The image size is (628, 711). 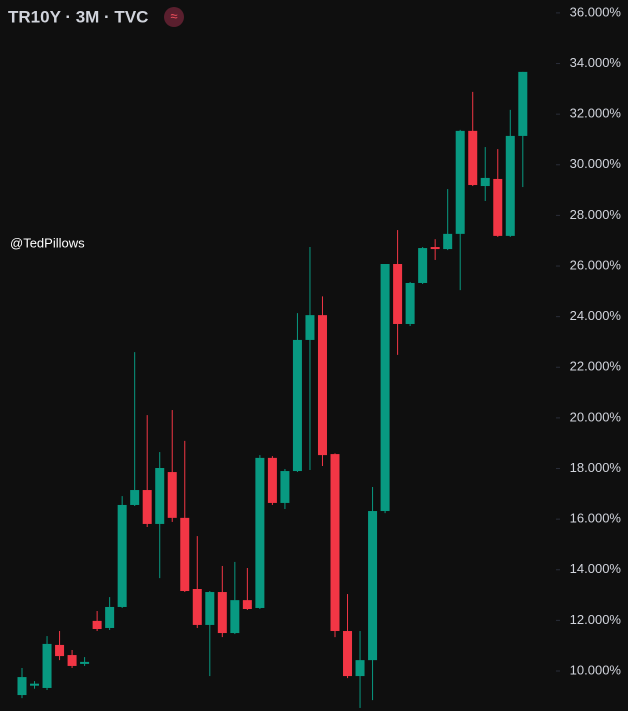 What do you see at coordinates (596, 214) in the screenshot?
I see `y-tick-label: 28.000%` at bounding box center [596, 214].